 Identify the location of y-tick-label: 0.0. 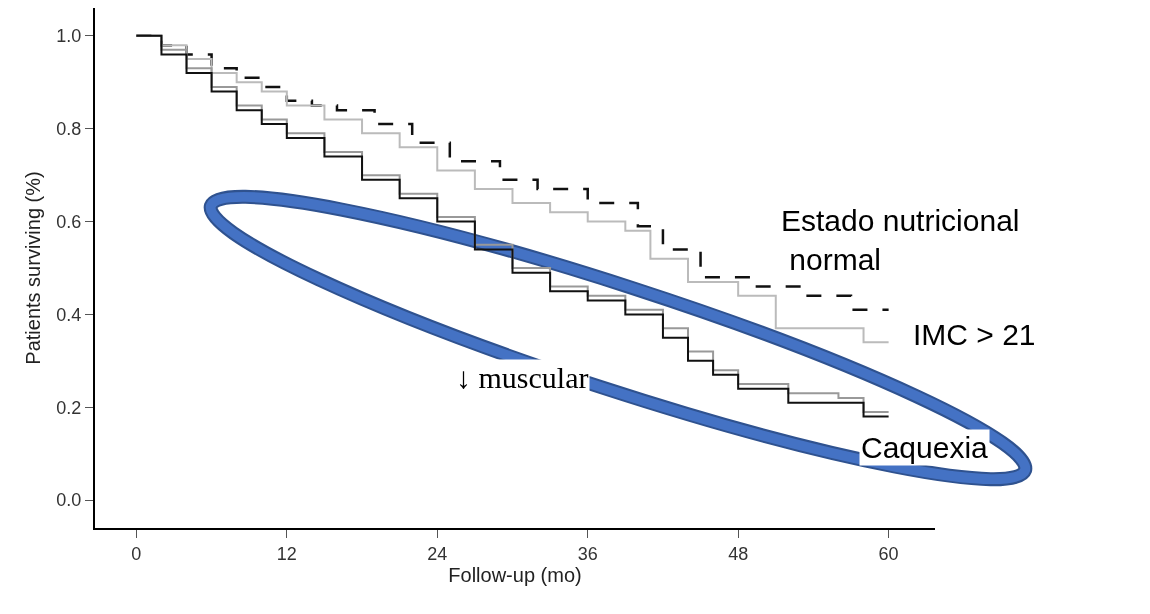
(69, 500).